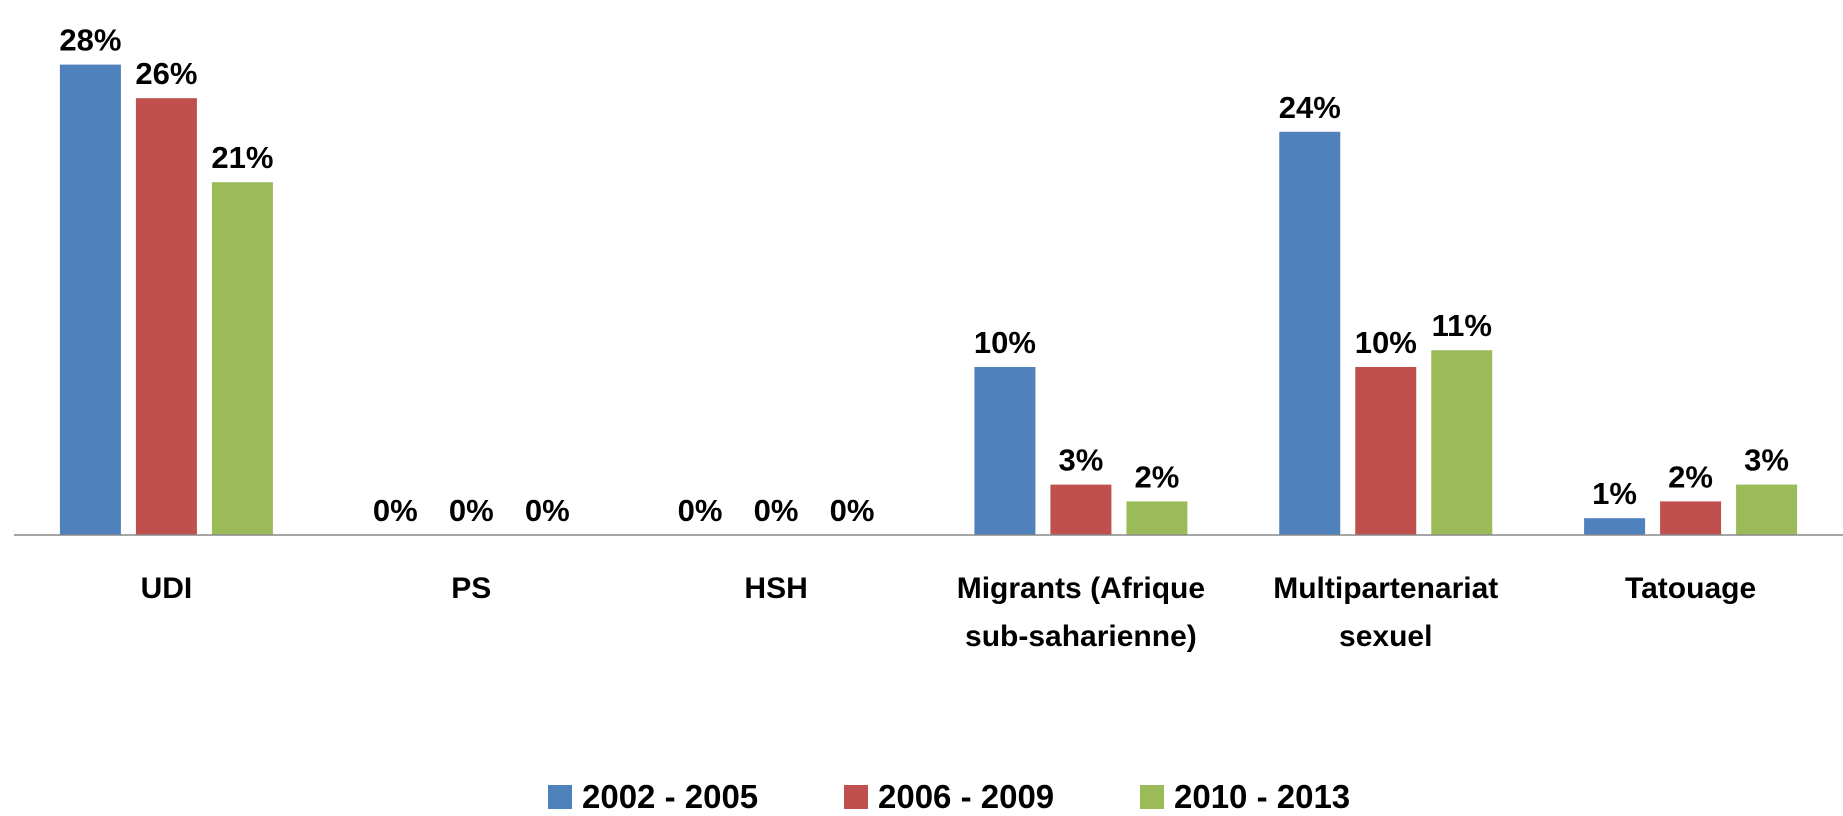 Image resolution: width=1843 pixels, height=816 pixels. I want to click on x-tick-label: Multipartenariat sexuel, so click(1386, 612).